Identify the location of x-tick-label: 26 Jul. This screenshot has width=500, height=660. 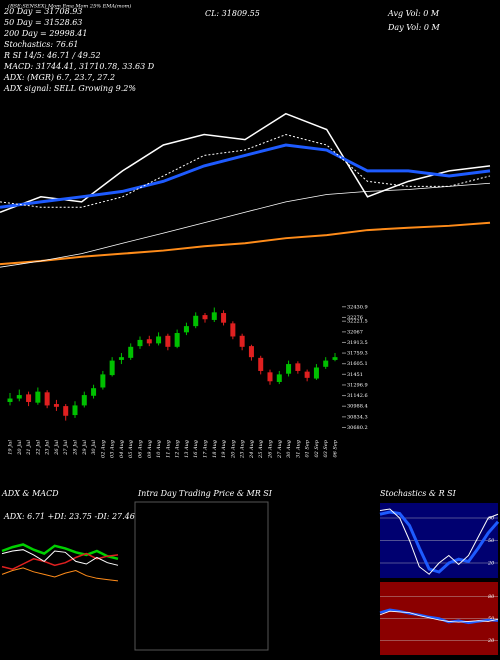
(57, 448).